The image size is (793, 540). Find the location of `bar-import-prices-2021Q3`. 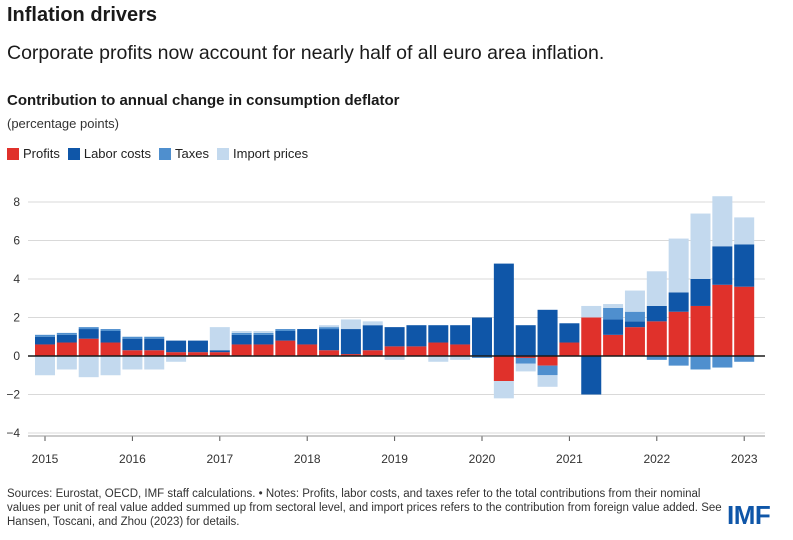

bar-import-prices-2021Q3 is located at coordinates (613, 306).